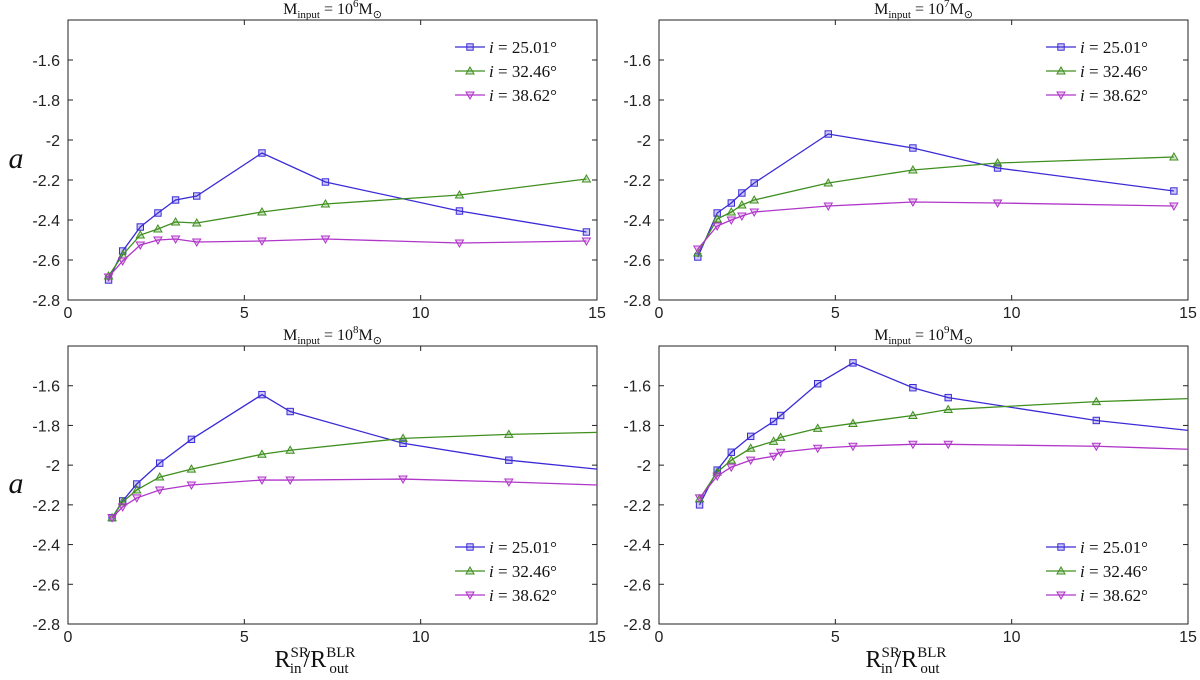  I want to click on panel-title: Minput = 108M⊙, so click(332, 335).